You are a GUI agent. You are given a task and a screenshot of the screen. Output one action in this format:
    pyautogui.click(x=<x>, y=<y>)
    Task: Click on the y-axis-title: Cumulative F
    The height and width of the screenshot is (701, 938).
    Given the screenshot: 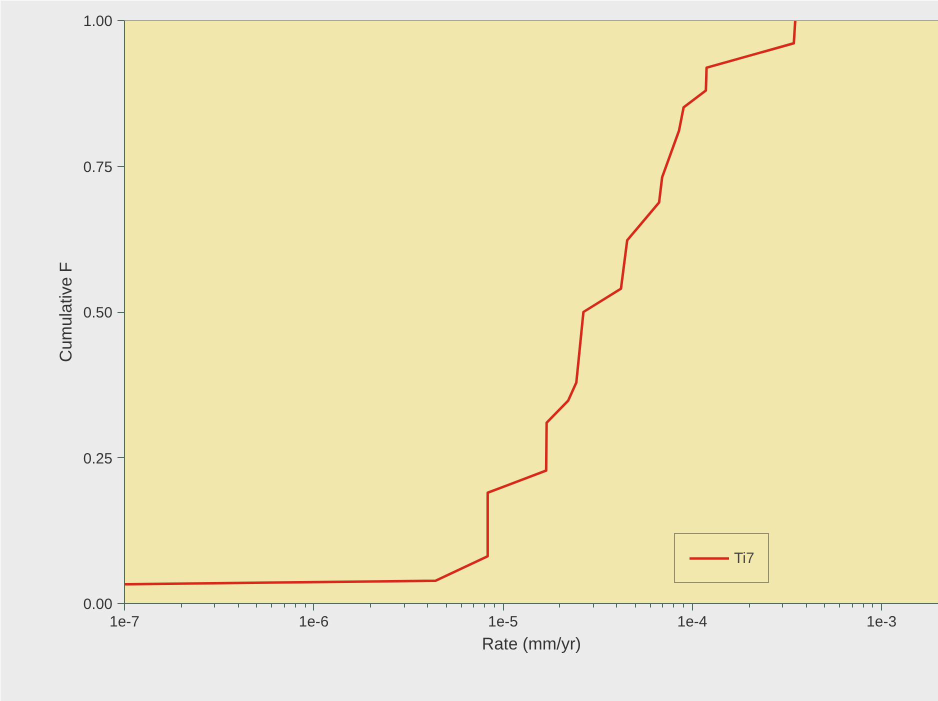 What is the action you would take?
    pyautogui.click(x=66, y=312)
    